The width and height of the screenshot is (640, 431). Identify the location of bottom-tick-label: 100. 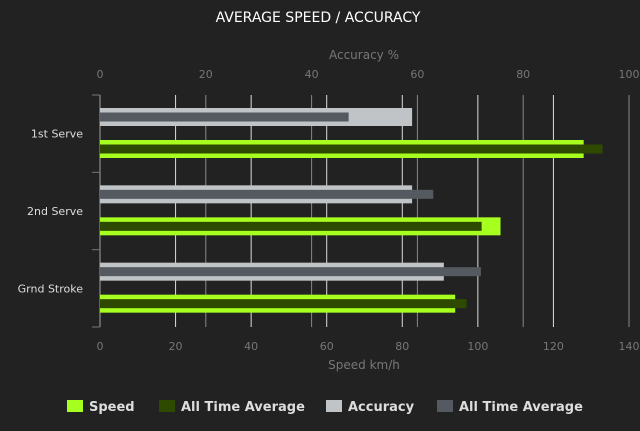
(477, 346).